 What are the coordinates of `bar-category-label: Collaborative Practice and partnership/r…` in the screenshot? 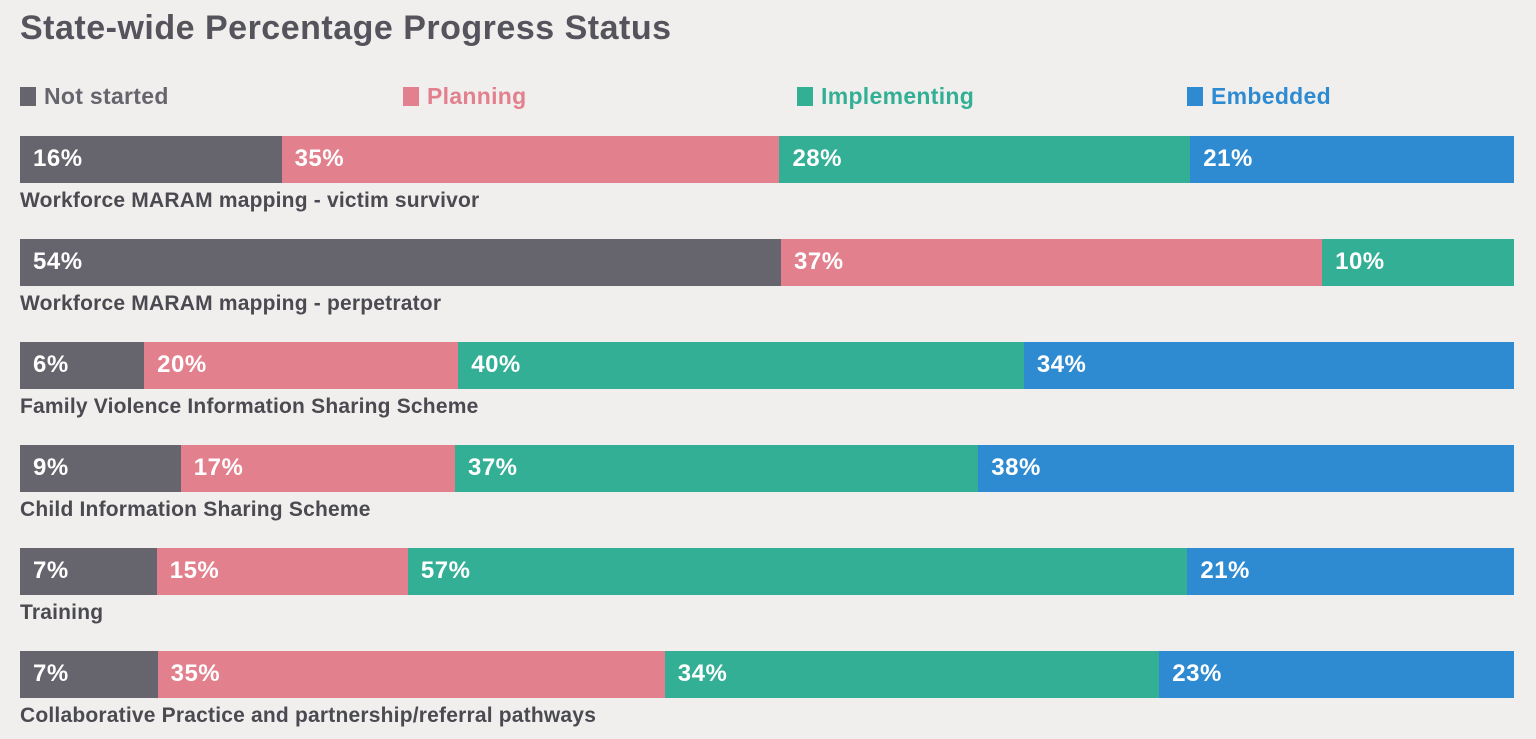 It's located at (308, 715).